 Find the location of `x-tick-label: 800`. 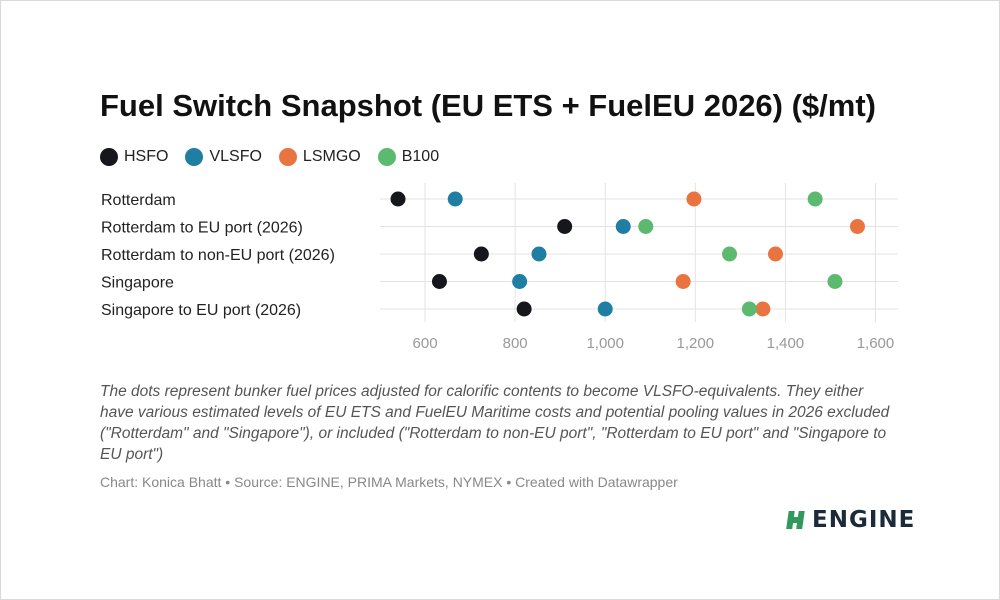

x-tick-label: 800 is located at coordinates (515, 343).